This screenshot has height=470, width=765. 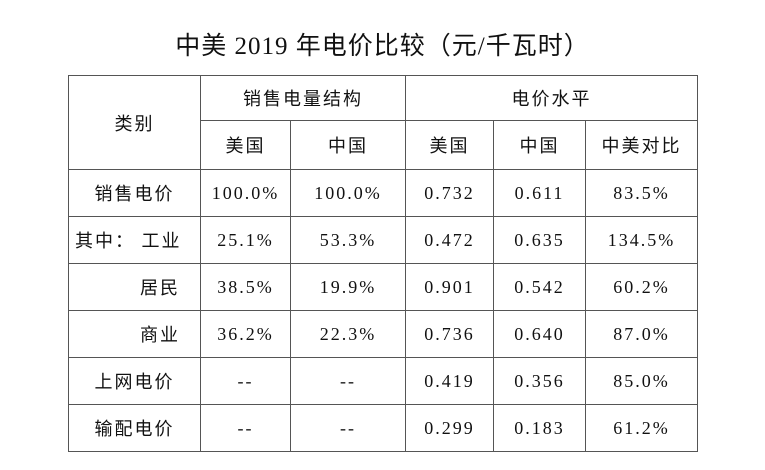 What do you see at coordinates (303, 98) in the screenshot?
I see `header-group: 销售电量结构` at bounding box center [303, 98].